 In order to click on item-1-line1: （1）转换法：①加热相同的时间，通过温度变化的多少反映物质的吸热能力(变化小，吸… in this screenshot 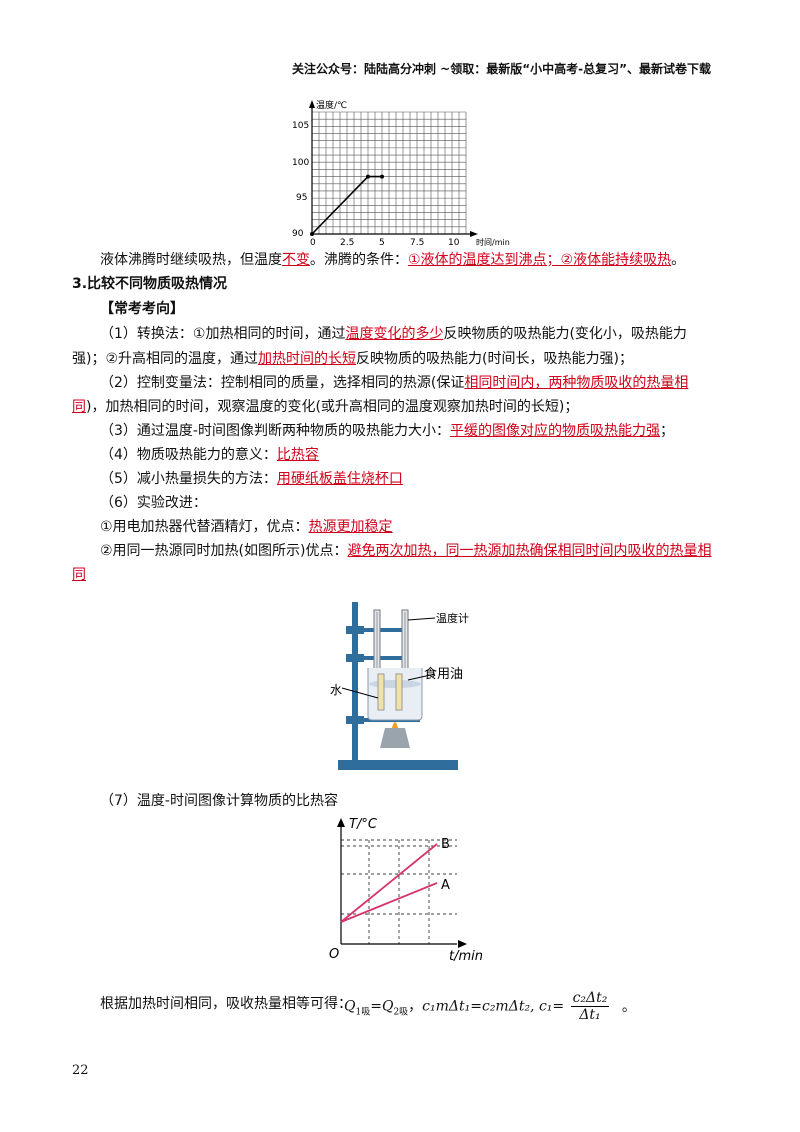, I will do `click(393, 334)`.